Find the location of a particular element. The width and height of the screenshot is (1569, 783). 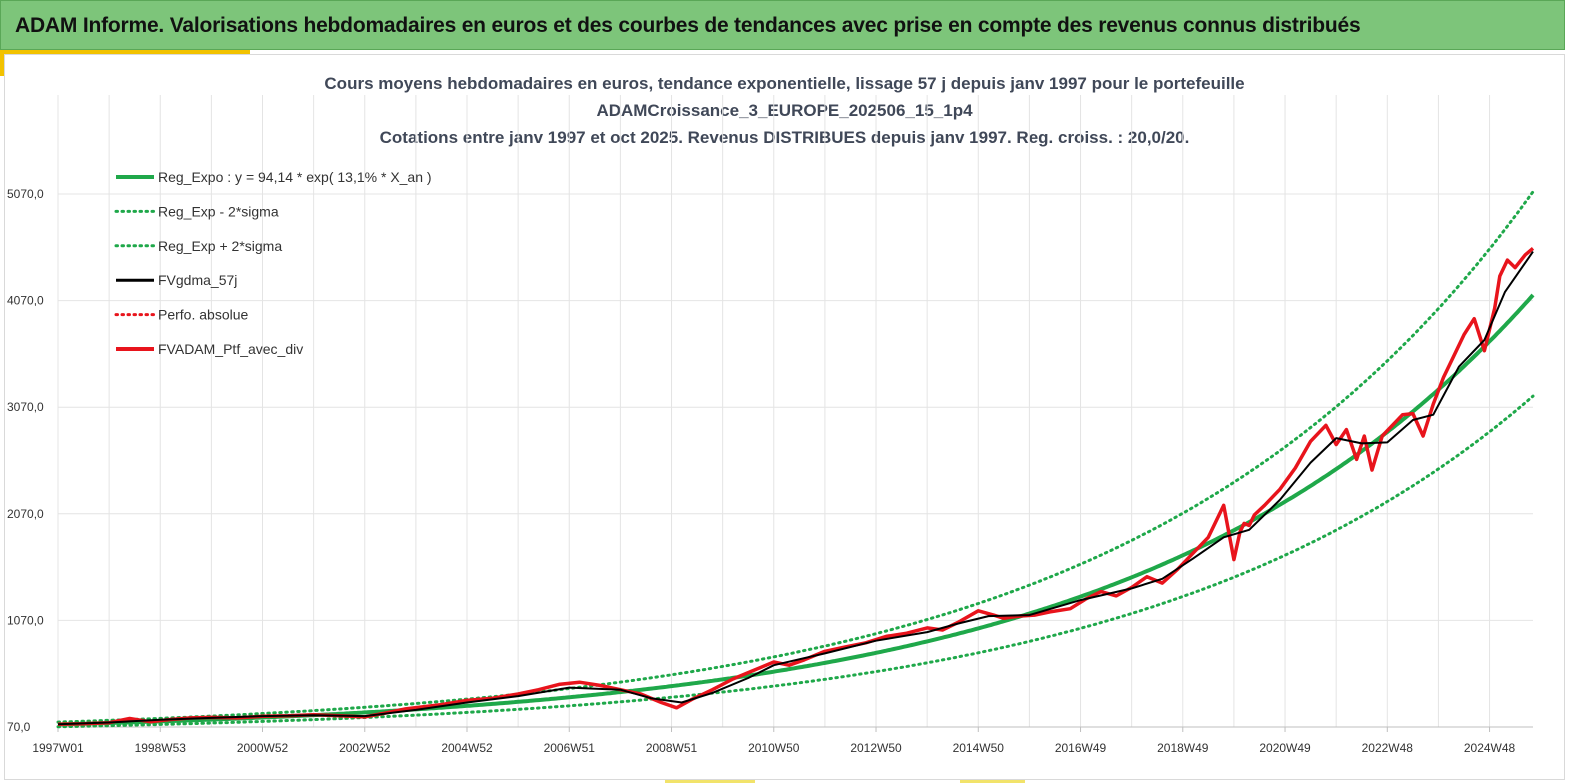

x-tick-label: 2014W50 is located at coordinates (979, 748).